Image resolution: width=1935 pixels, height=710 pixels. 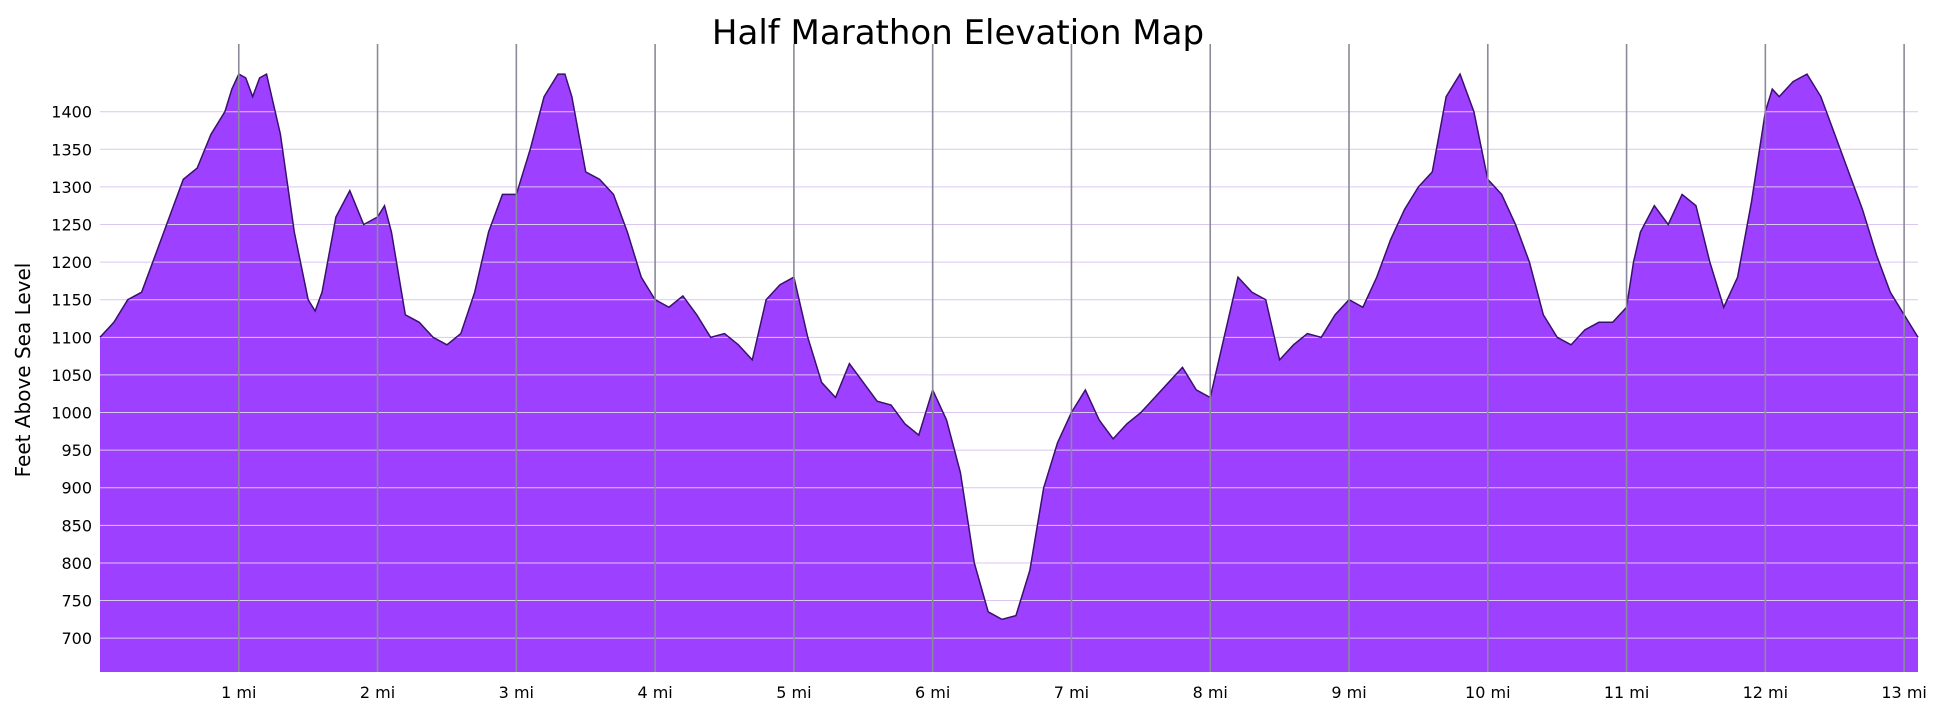 I want to click on y-tick-label: 1250, so click(x=71, y=225).